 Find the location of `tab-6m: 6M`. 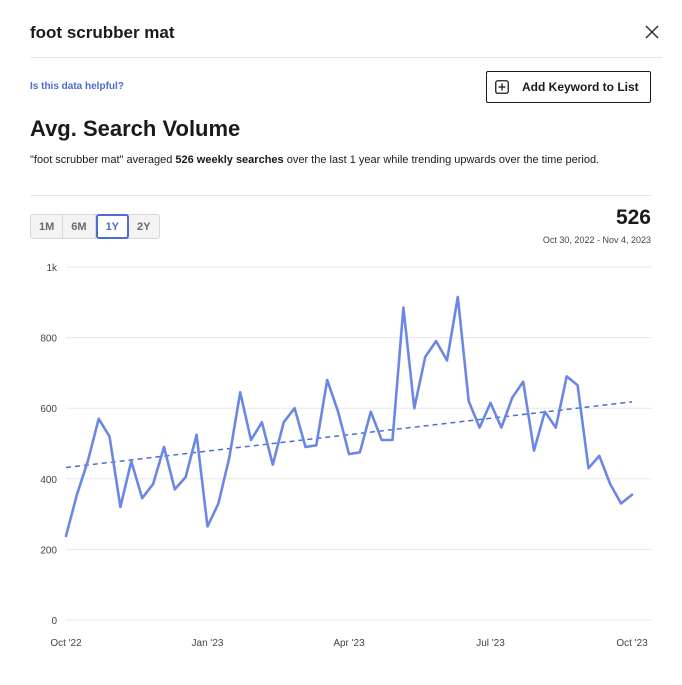

tab-6m: 6M is located at coordinates (79, 226).